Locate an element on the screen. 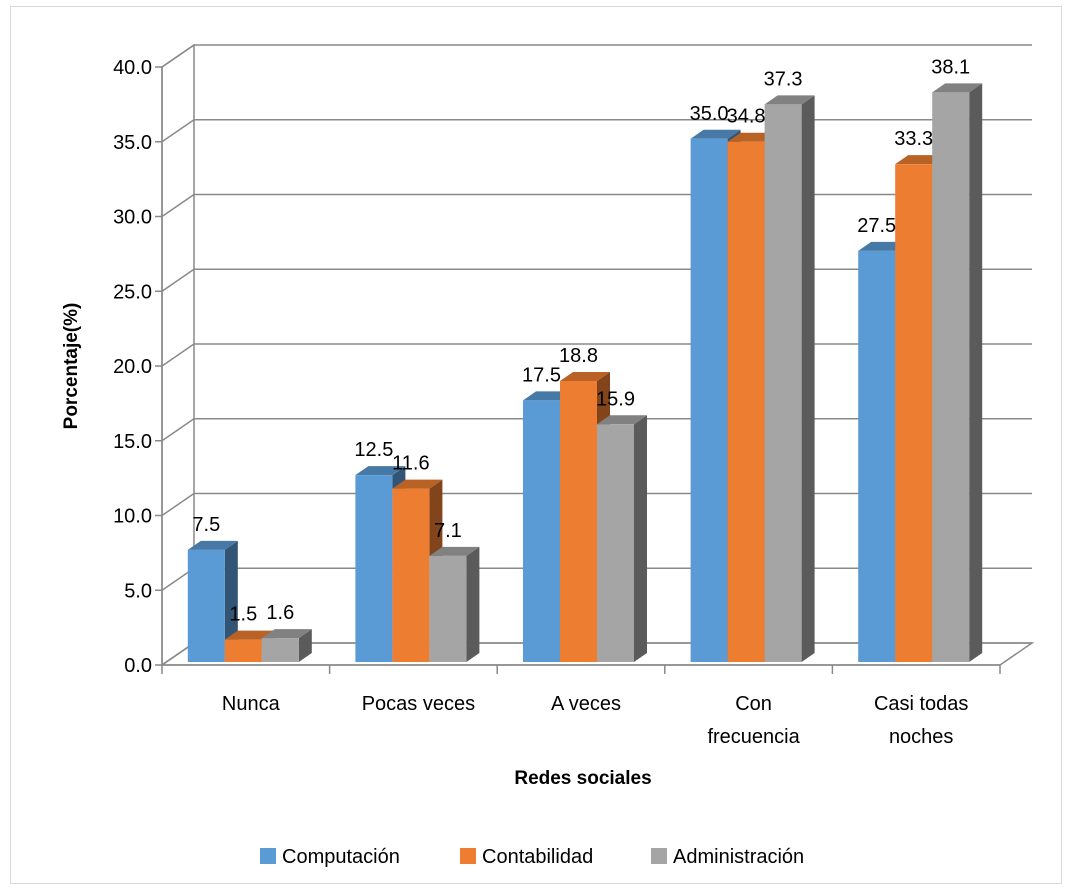 The image size is (1071, 891). category-label: Con is located at coordinates (753, 704).